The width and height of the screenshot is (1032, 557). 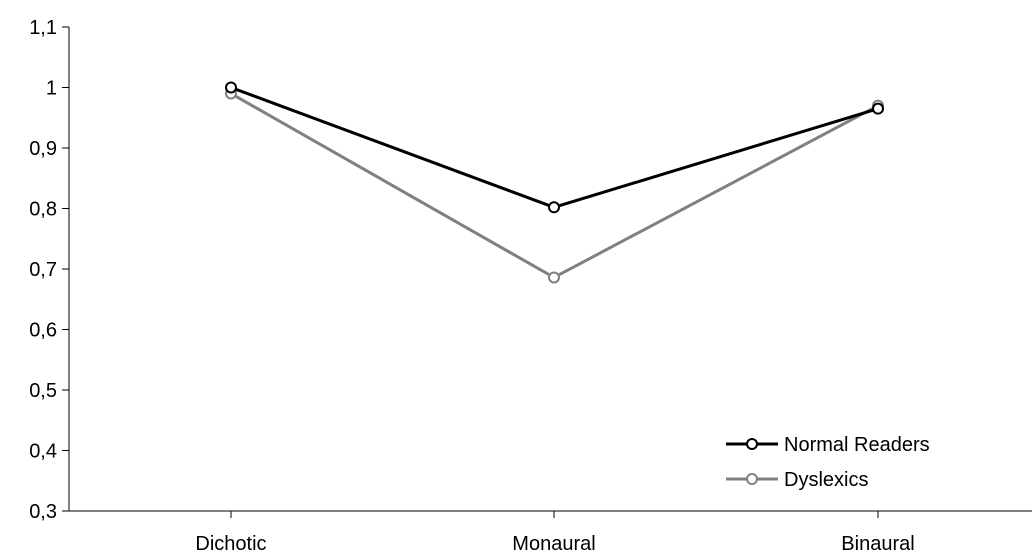 I want to click on y-tick-label: 0,4, so click(x=43, y=452).